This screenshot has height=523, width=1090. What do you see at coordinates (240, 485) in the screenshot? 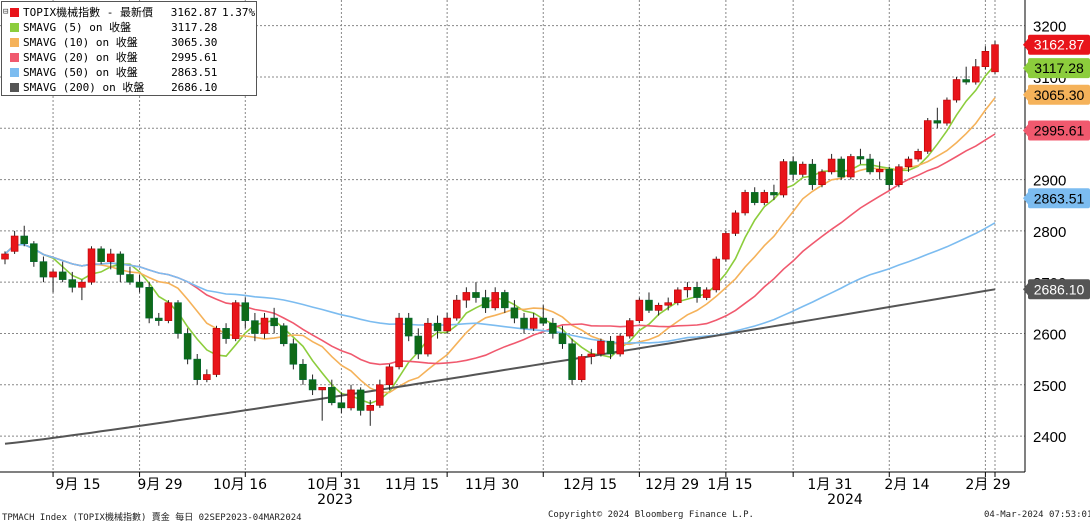
I see `x-tick-label: 10月 16` at bounding box center [240, 485].